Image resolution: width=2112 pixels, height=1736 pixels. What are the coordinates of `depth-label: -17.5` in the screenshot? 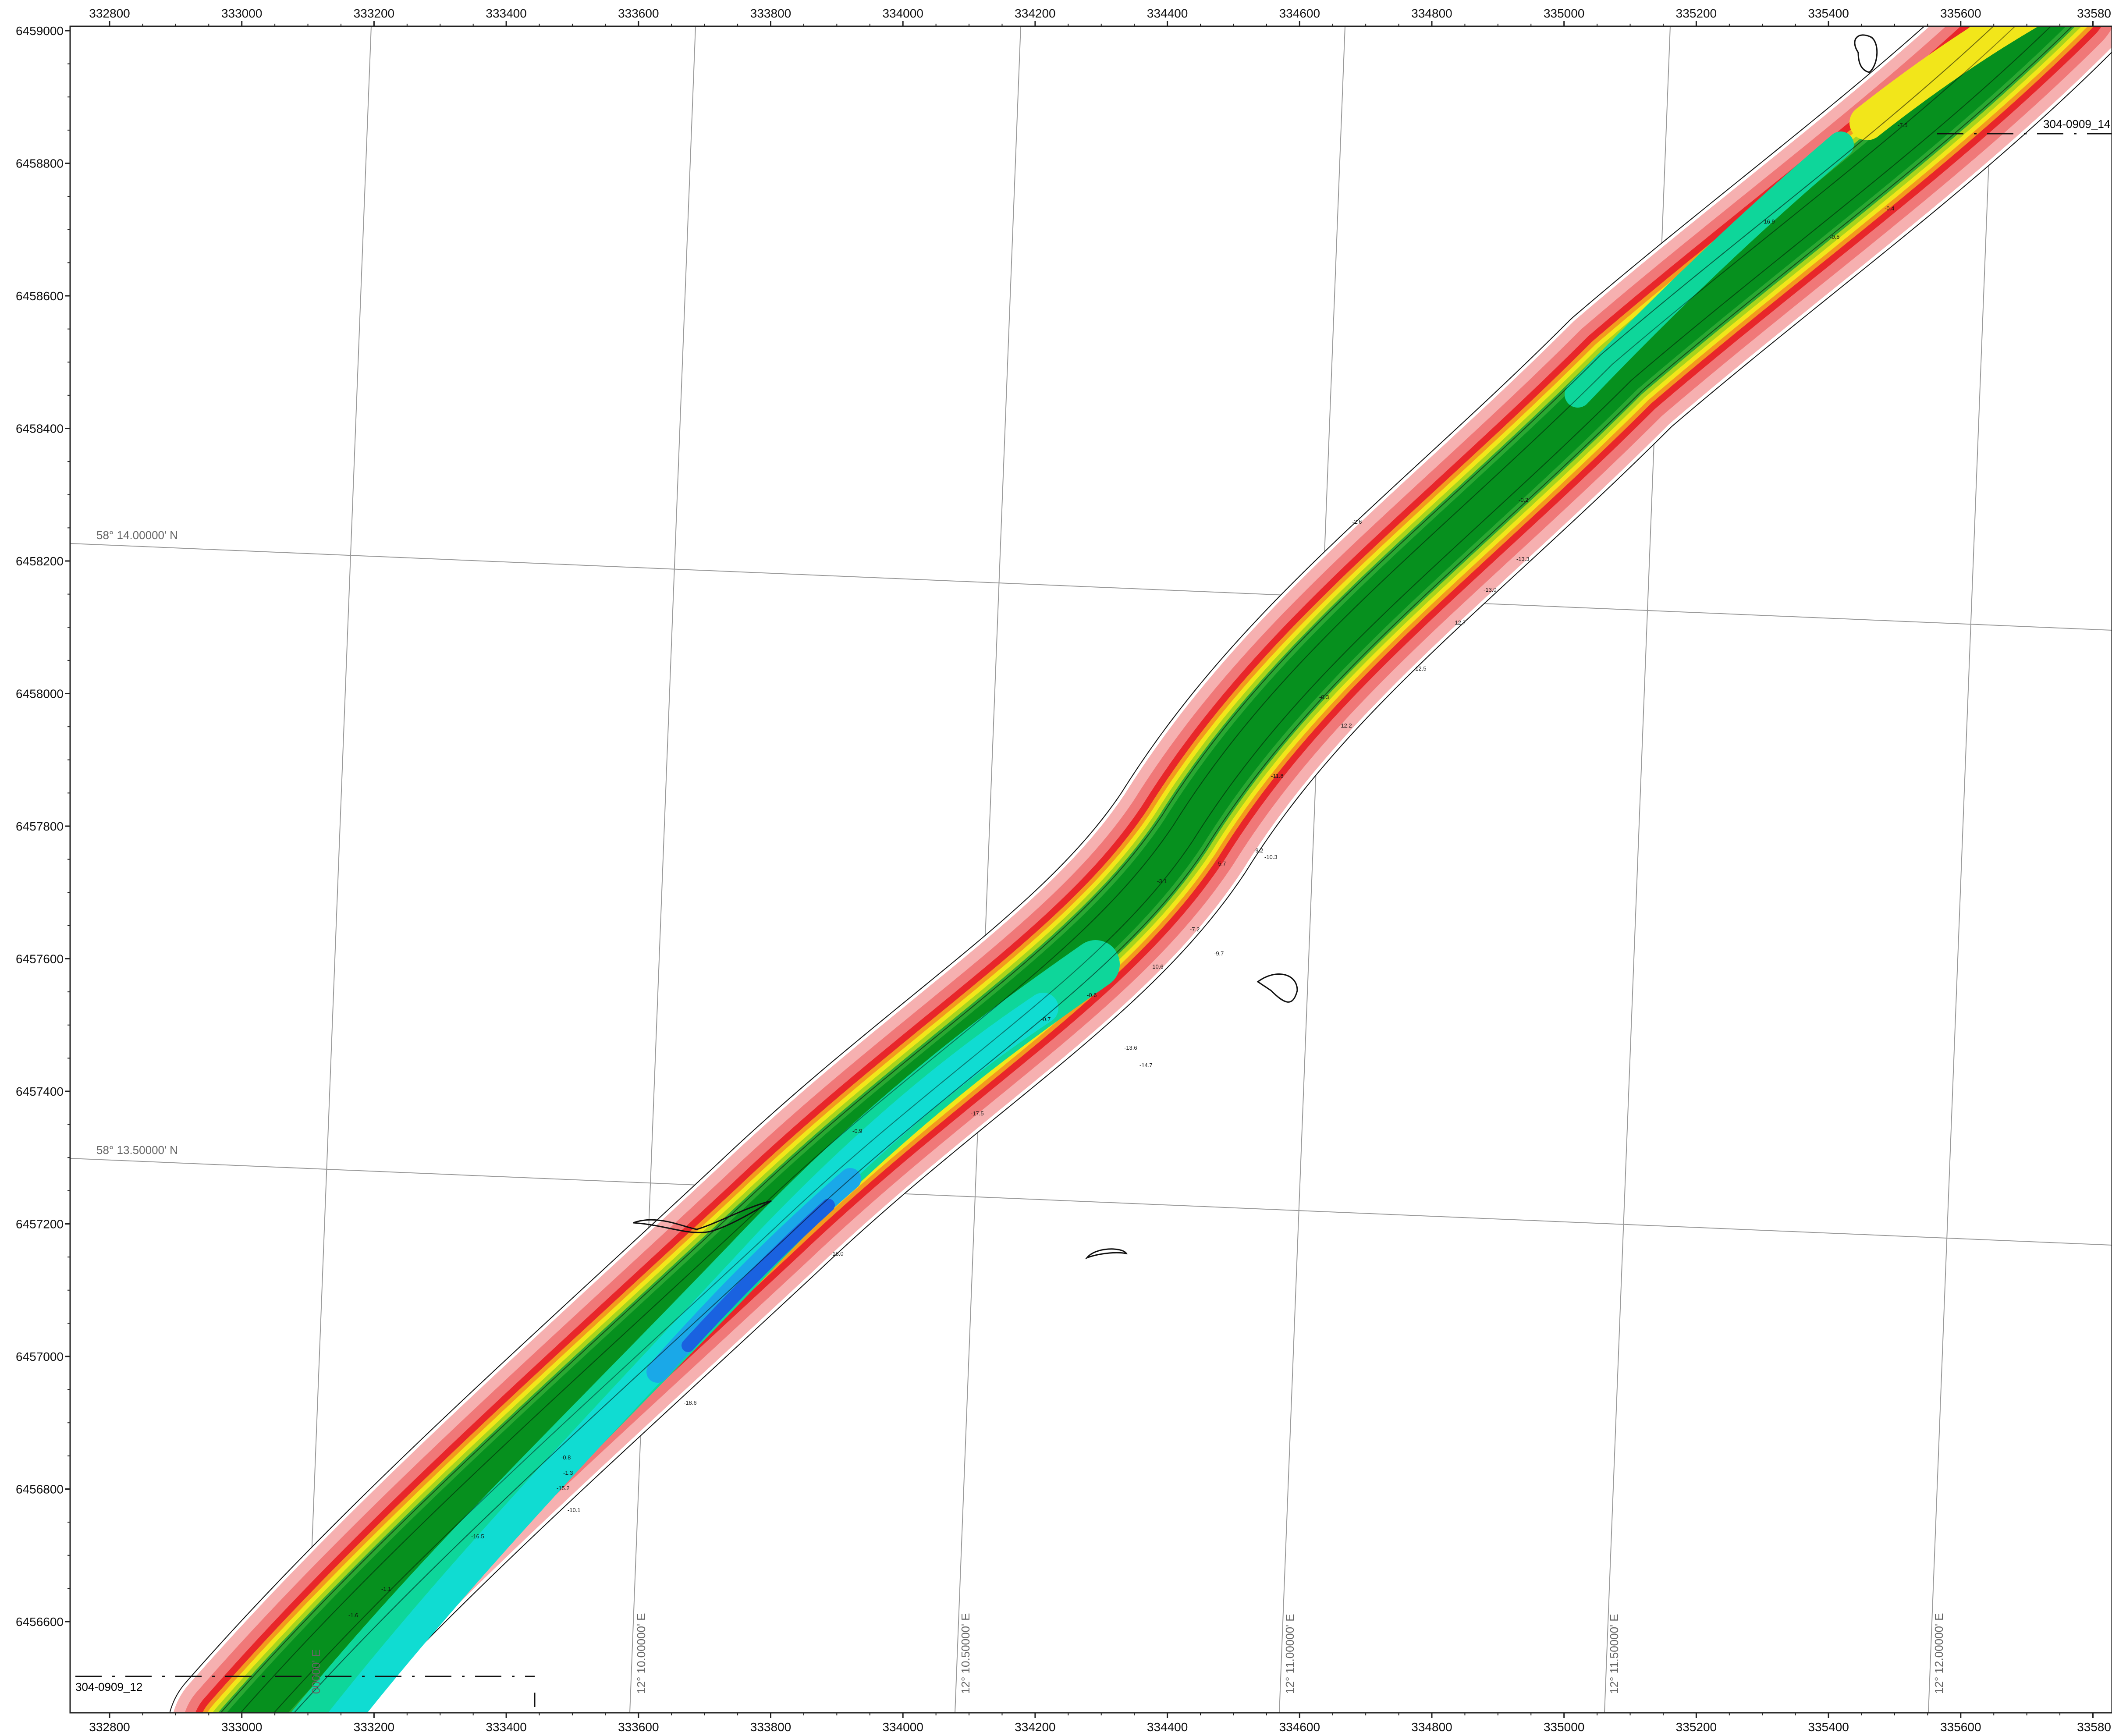 It's located at (977, 1113).